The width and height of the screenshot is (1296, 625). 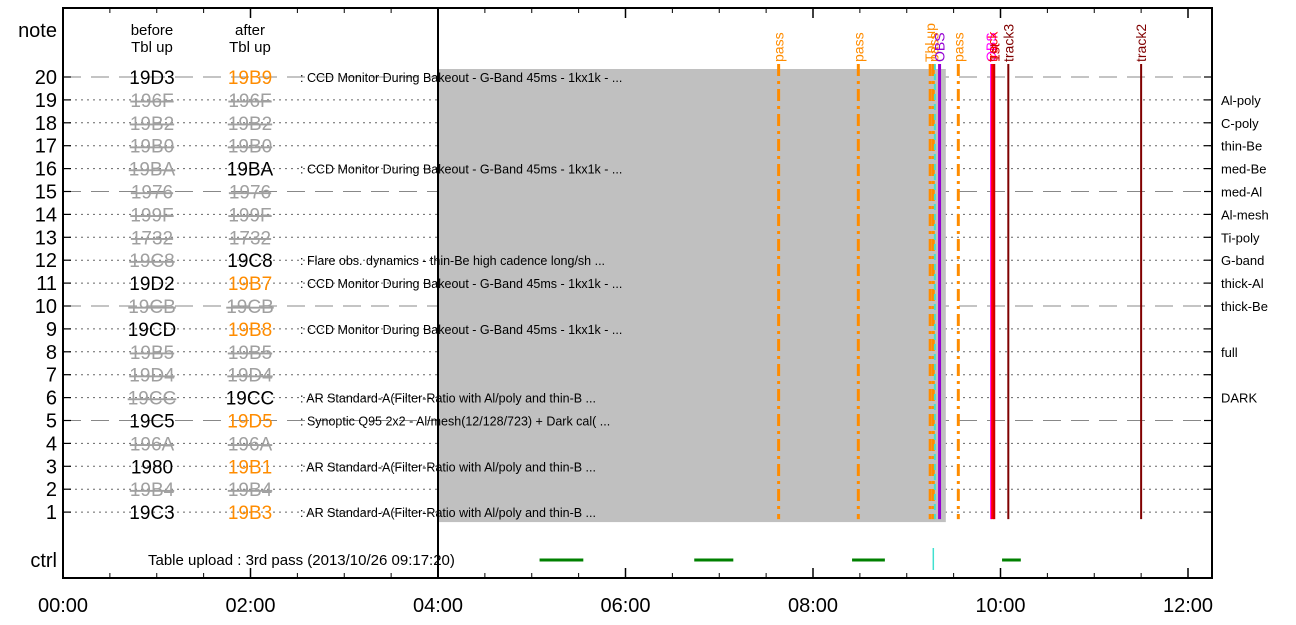 I want to click on row-before-code: 19B0, so click(x=152, y=147).